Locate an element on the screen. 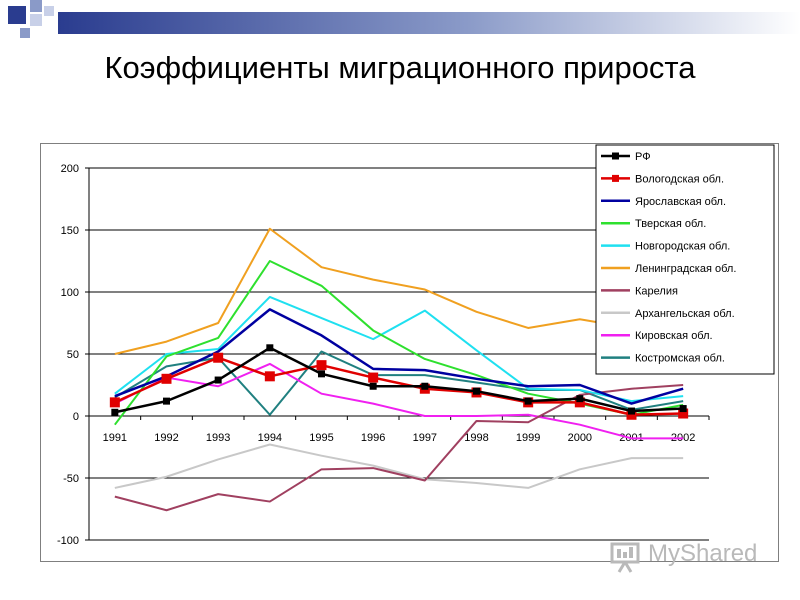  y-tick-label: -50 is located at coordinates (71, 479).